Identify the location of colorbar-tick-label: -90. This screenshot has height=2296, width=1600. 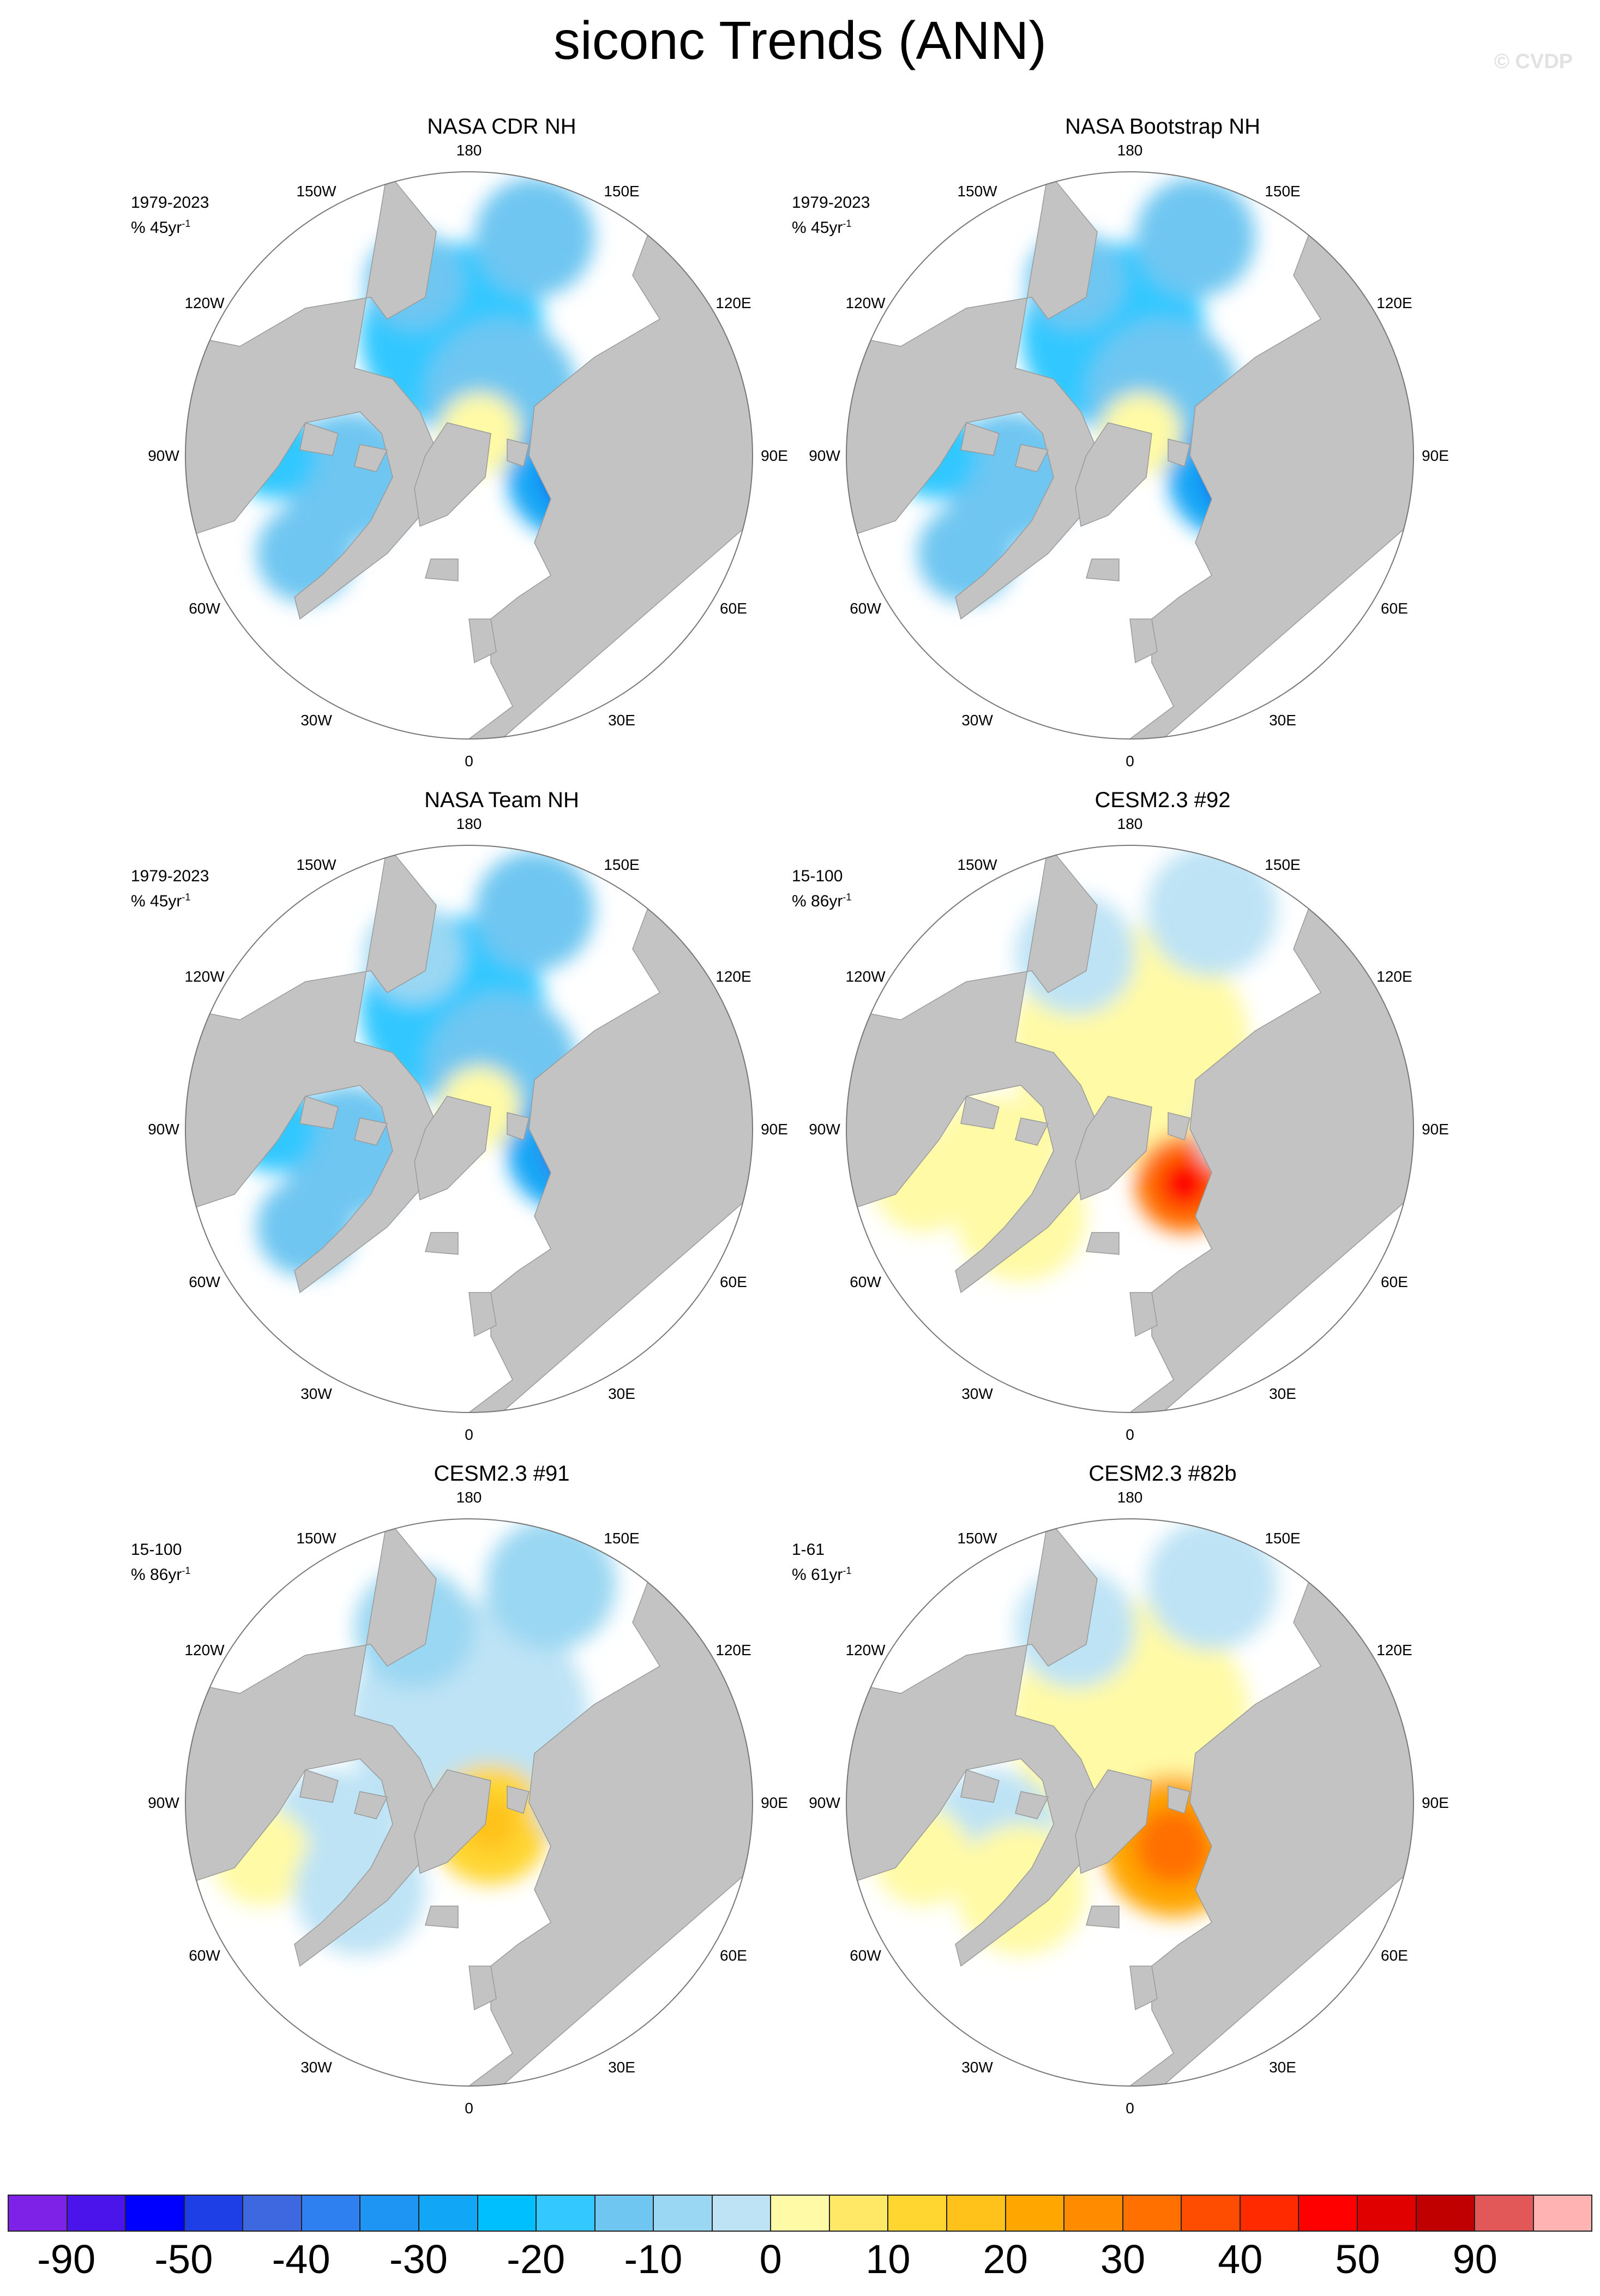
(66, 2259).